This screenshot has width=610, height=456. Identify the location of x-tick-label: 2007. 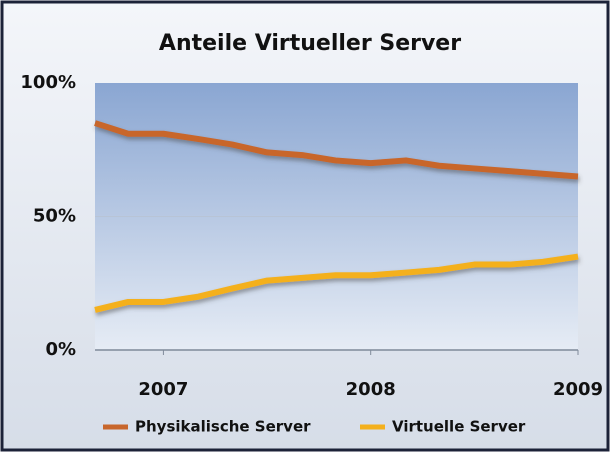
(163, 389).